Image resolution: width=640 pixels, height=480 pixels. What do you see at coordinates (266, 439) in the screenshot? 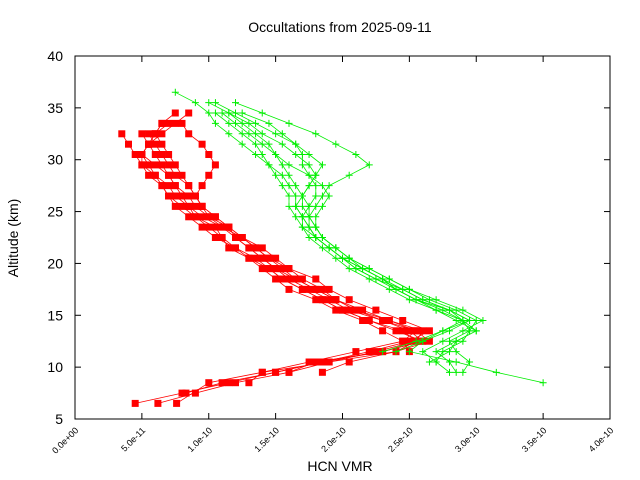
I see `x-tick-label: 1.5e-10` at bounding box center [266, 439].